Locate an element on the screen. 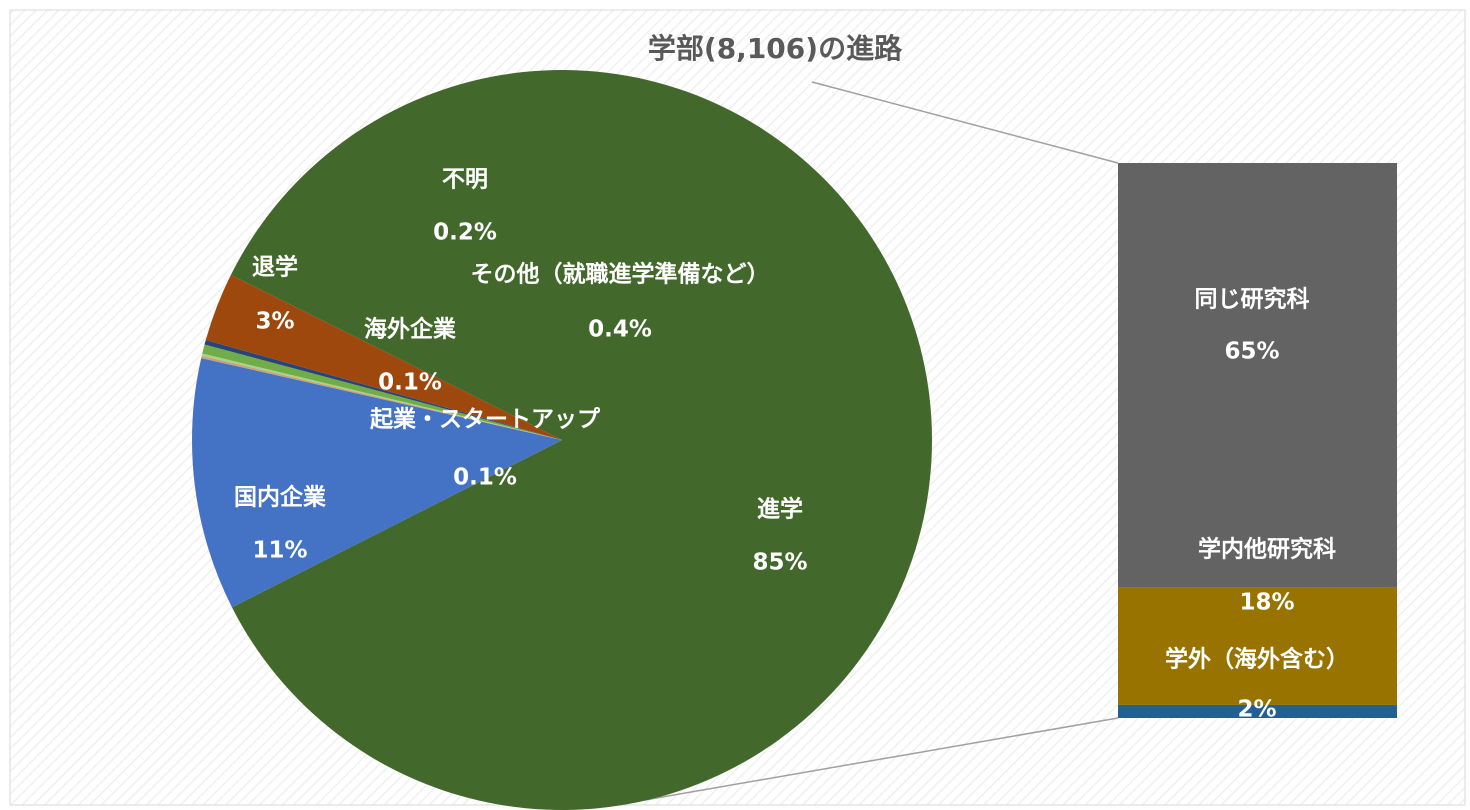  segment-value: 65% is located at coordinates (1251, 352).